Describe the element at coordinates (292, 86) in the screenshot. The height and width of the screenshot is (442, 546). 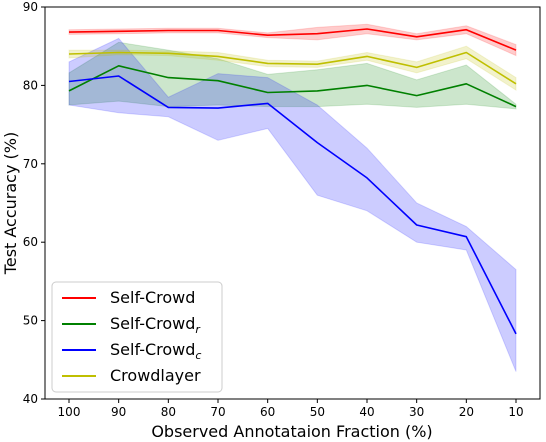
I see `self-crowd-r-line` at that location.